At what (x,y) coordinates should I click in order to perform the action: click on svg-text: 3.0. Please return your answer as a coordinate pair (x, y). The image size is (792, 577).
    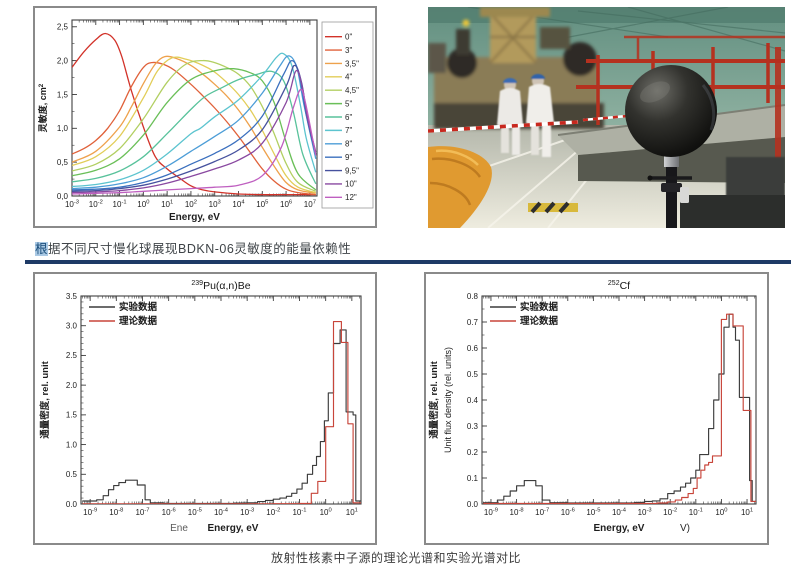
    Looking at the image, I should click on (72, 326).